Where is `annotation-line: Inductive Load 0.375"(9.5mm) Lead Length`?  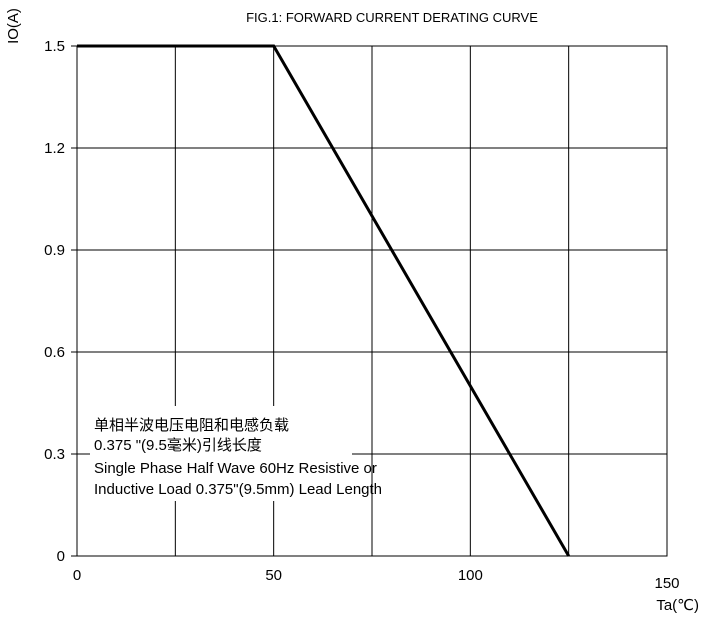
annotation-line: Inductive Load 0.375"(9.5mm) Lead Length is located at coordinates (238, 489).